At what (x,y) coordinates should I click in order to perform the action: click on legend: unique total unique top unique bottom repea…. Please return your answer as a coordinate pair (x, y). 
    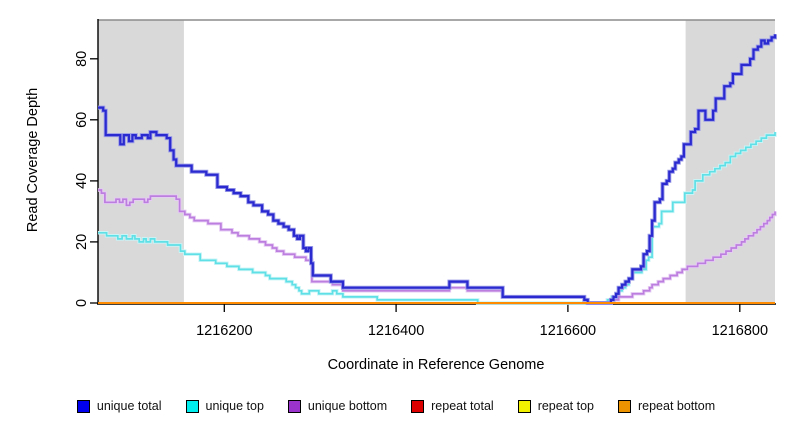
    Looking at the image, I should click on (396, 406).